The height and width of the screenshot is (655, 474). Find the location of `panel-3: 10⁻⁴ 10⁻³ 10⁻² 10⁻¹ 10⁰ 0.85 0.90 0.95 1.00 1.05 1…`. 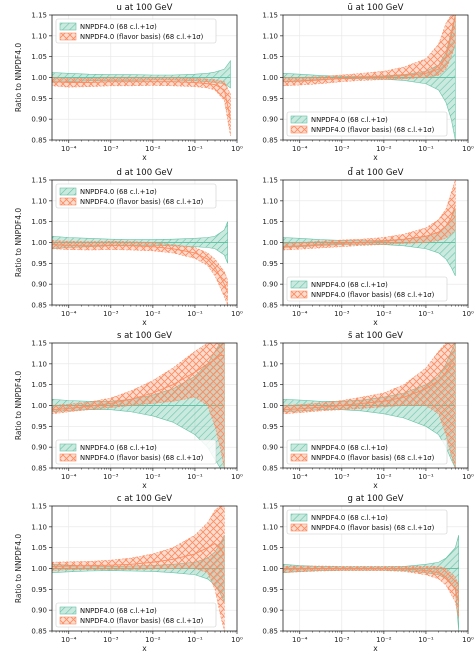

panel-3: 10⁻⁴ 10⁻³ 10⁻² 10⁻¹ 10⁰ 0.85 0.90 0.95 1.00 1.05 1… is located at coordinates (128, 247).